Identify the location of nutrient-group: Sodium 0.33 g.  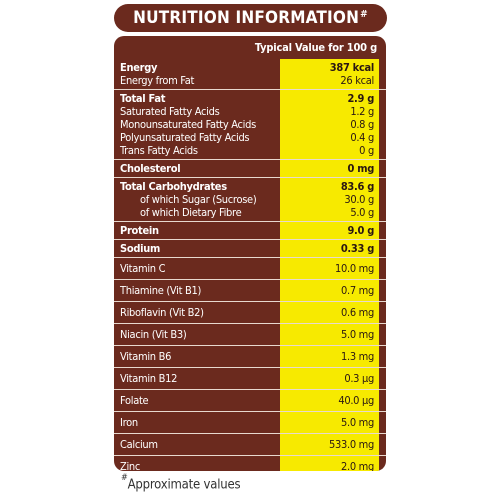
(250, 248).